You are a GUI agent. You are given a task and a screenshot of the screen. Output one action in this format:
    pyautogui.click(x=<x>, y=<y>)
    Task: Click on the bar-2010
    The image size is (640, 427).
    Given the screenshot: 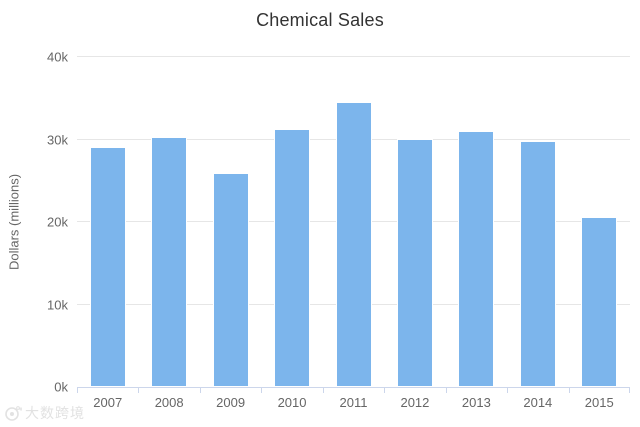 What is the action you would take?
    pyautogui.click(x=292, y=257)
    